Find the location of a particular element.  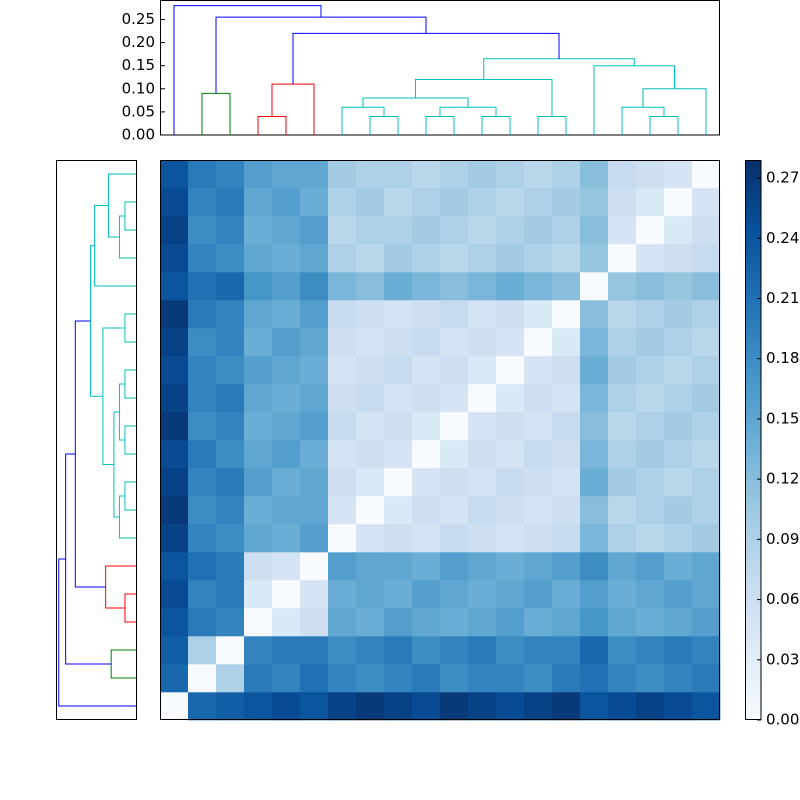

colorbar-tick-label: 0.00 is located at coordinates (782, 720).